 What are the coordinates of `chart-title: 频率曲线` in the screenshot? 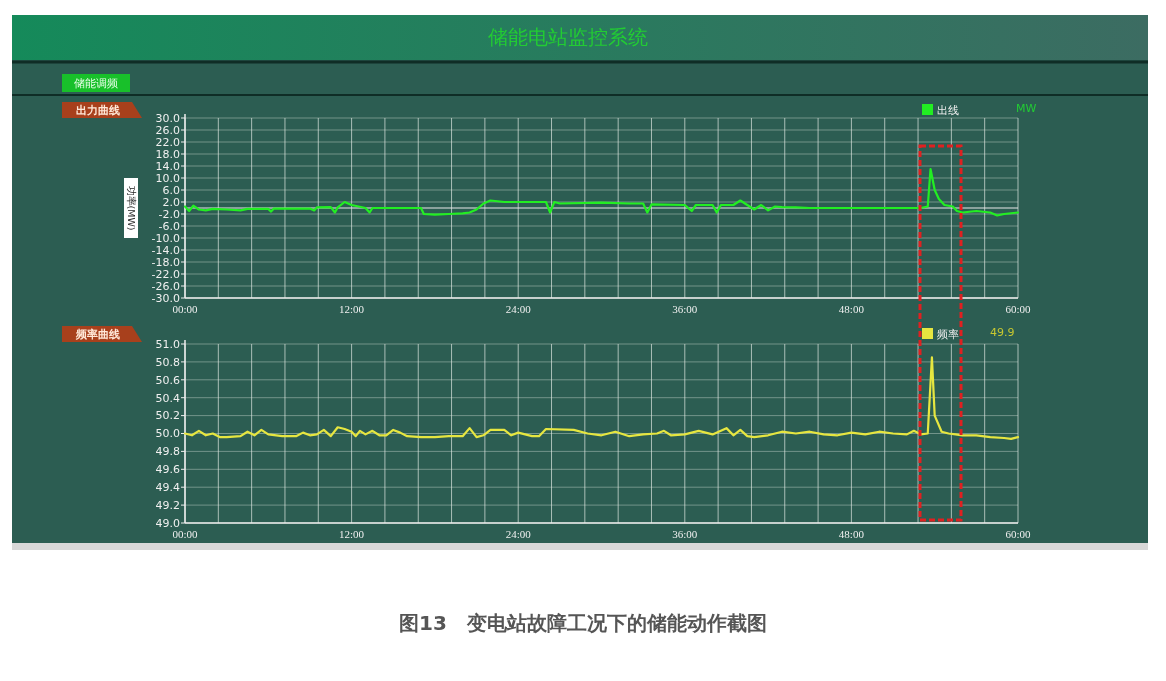 It's located at (97, 334).